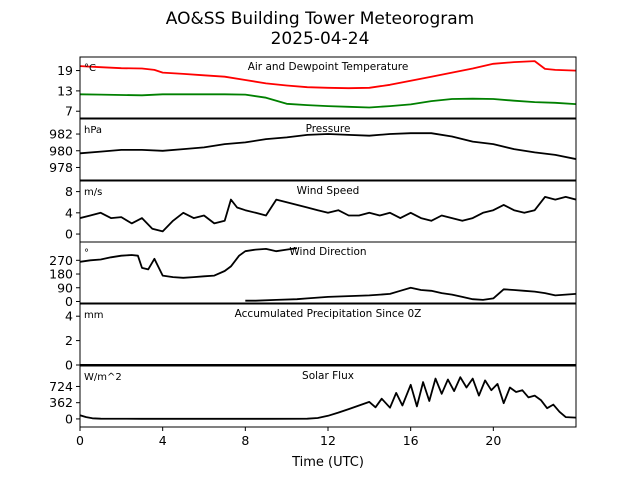  I want to click on panel-unit-label: hPa, so click(93, 130).